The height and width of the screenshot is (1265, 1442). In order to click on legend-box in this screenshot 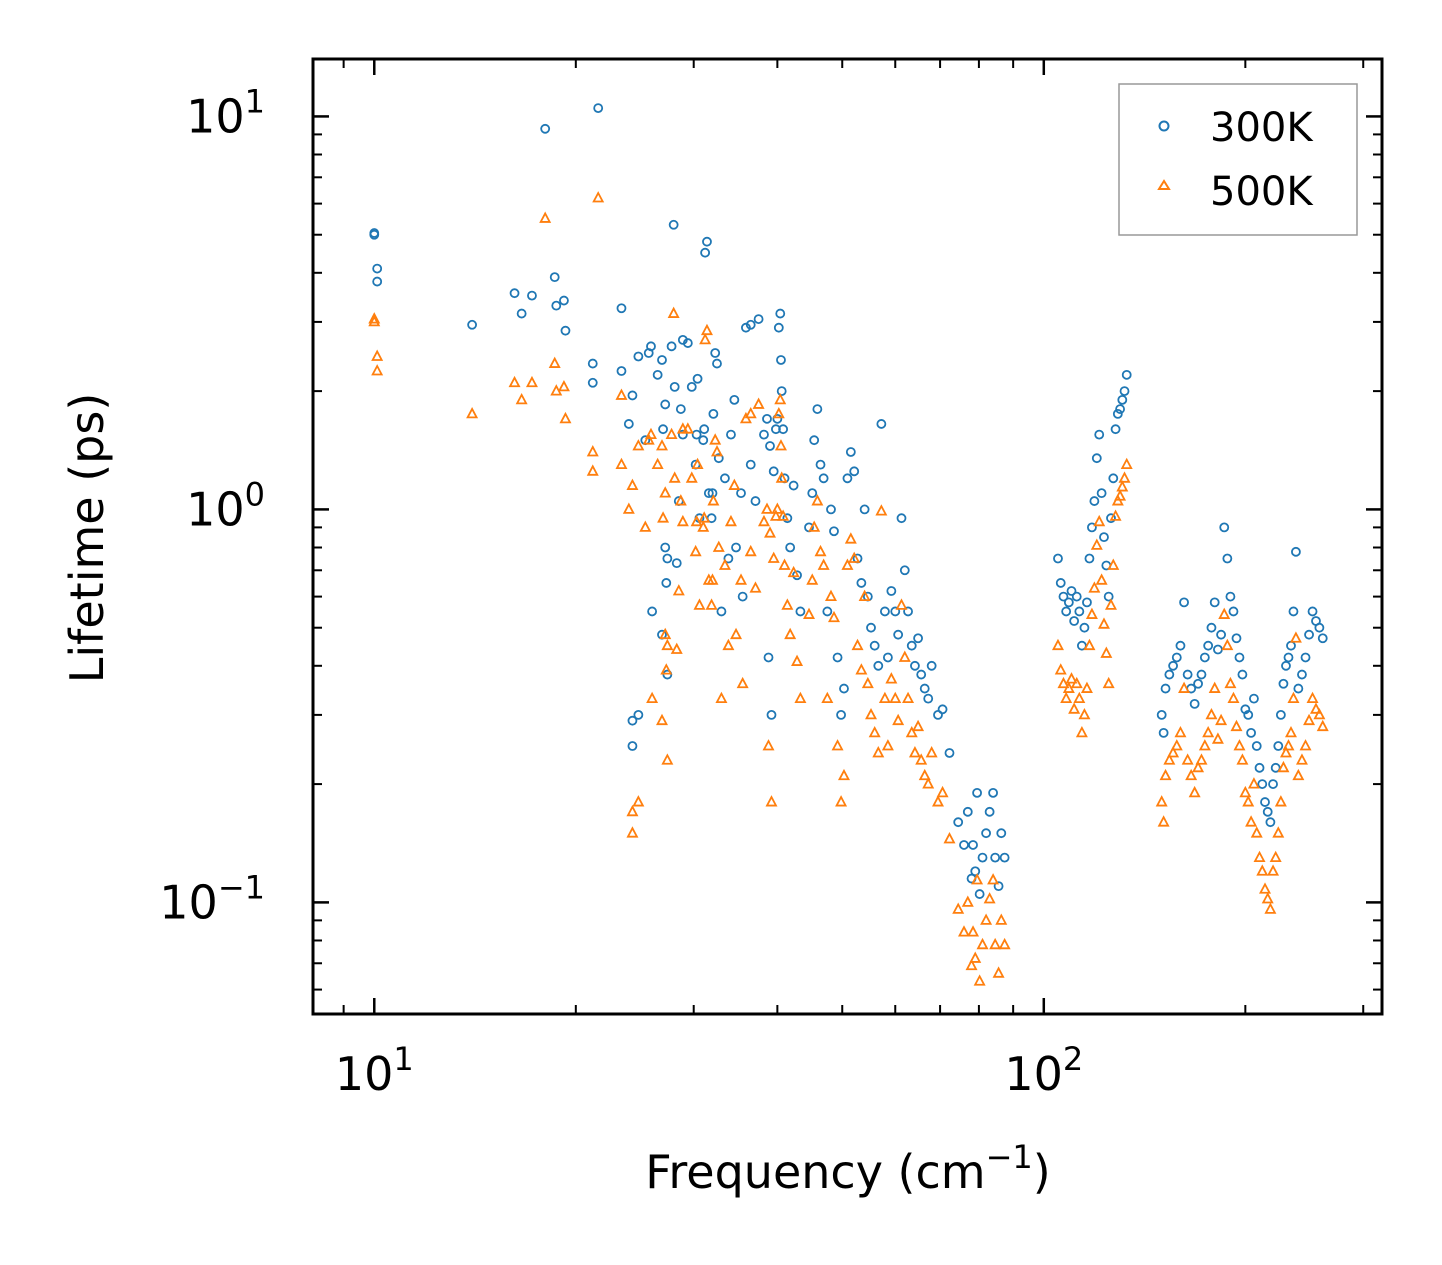, I will do `click(1238, 159)`.